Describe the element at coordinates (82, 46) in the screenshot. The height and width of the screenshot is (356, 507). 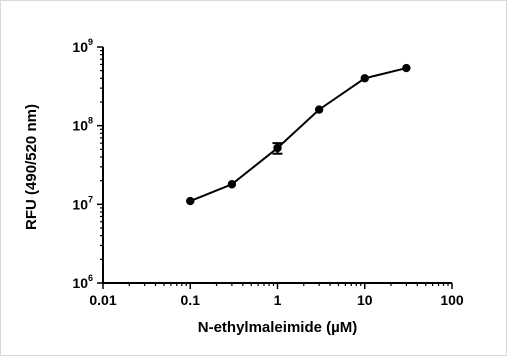
I see `y-tick-label: 10⁹` at that location.